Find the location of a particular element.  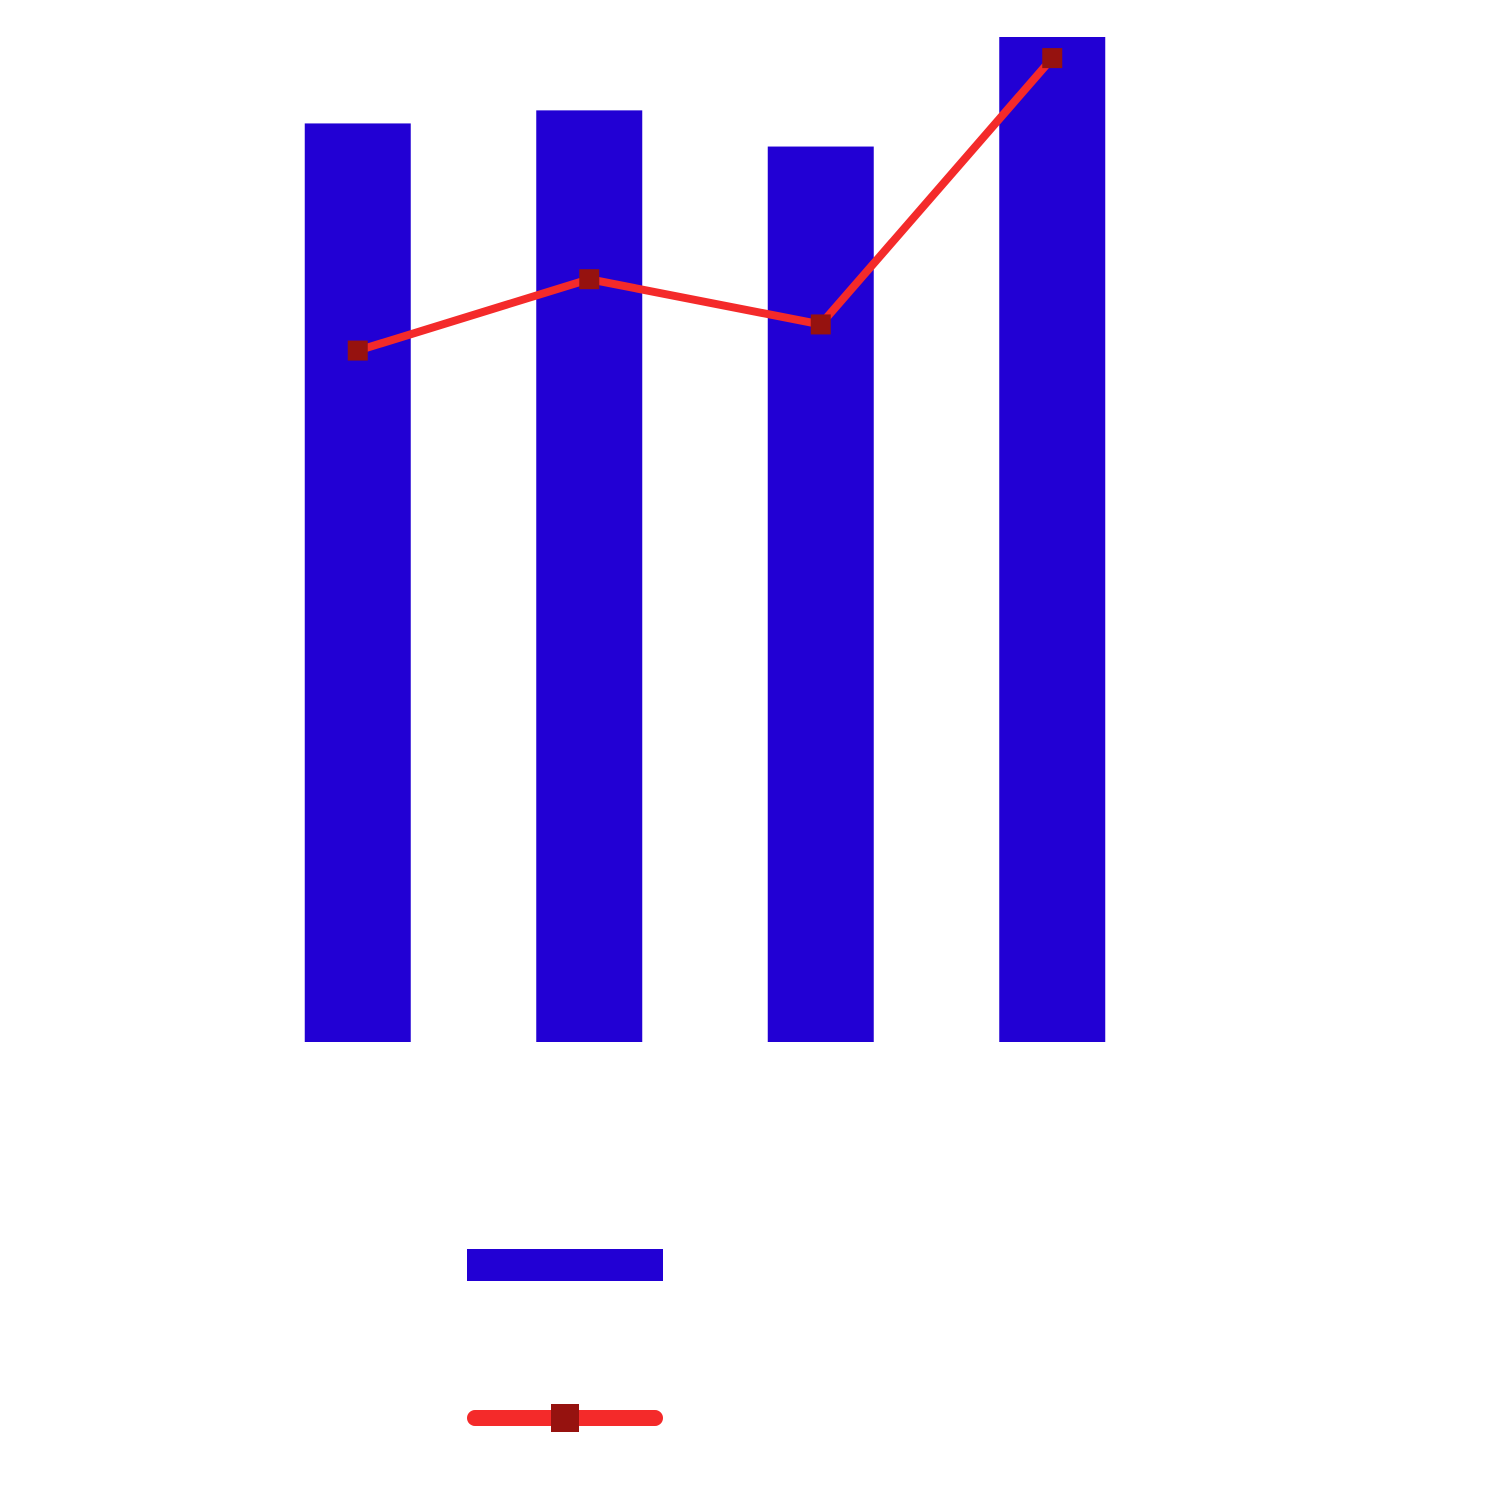

legend-bar-swatch is located at coordinates (565, 1265).